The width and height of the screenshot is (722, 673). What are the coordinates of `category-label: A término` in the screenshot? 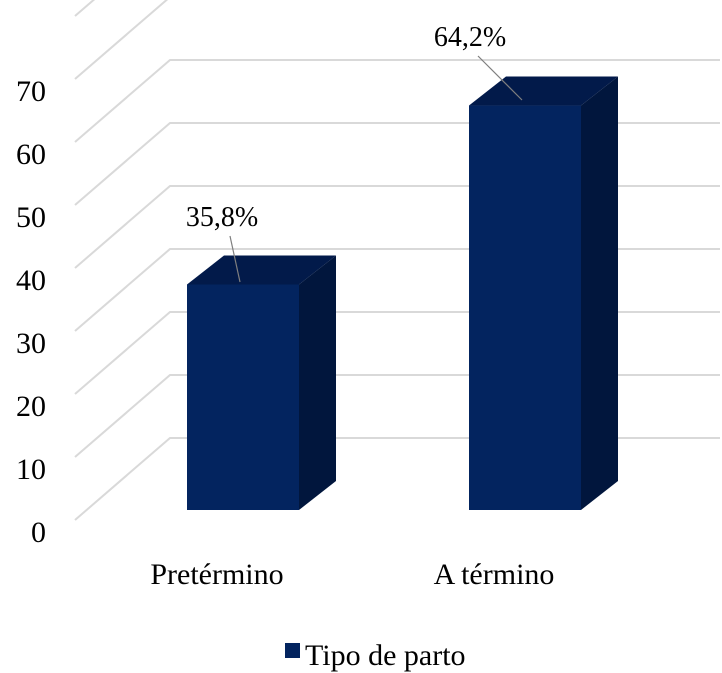 It's located at (494, 574).